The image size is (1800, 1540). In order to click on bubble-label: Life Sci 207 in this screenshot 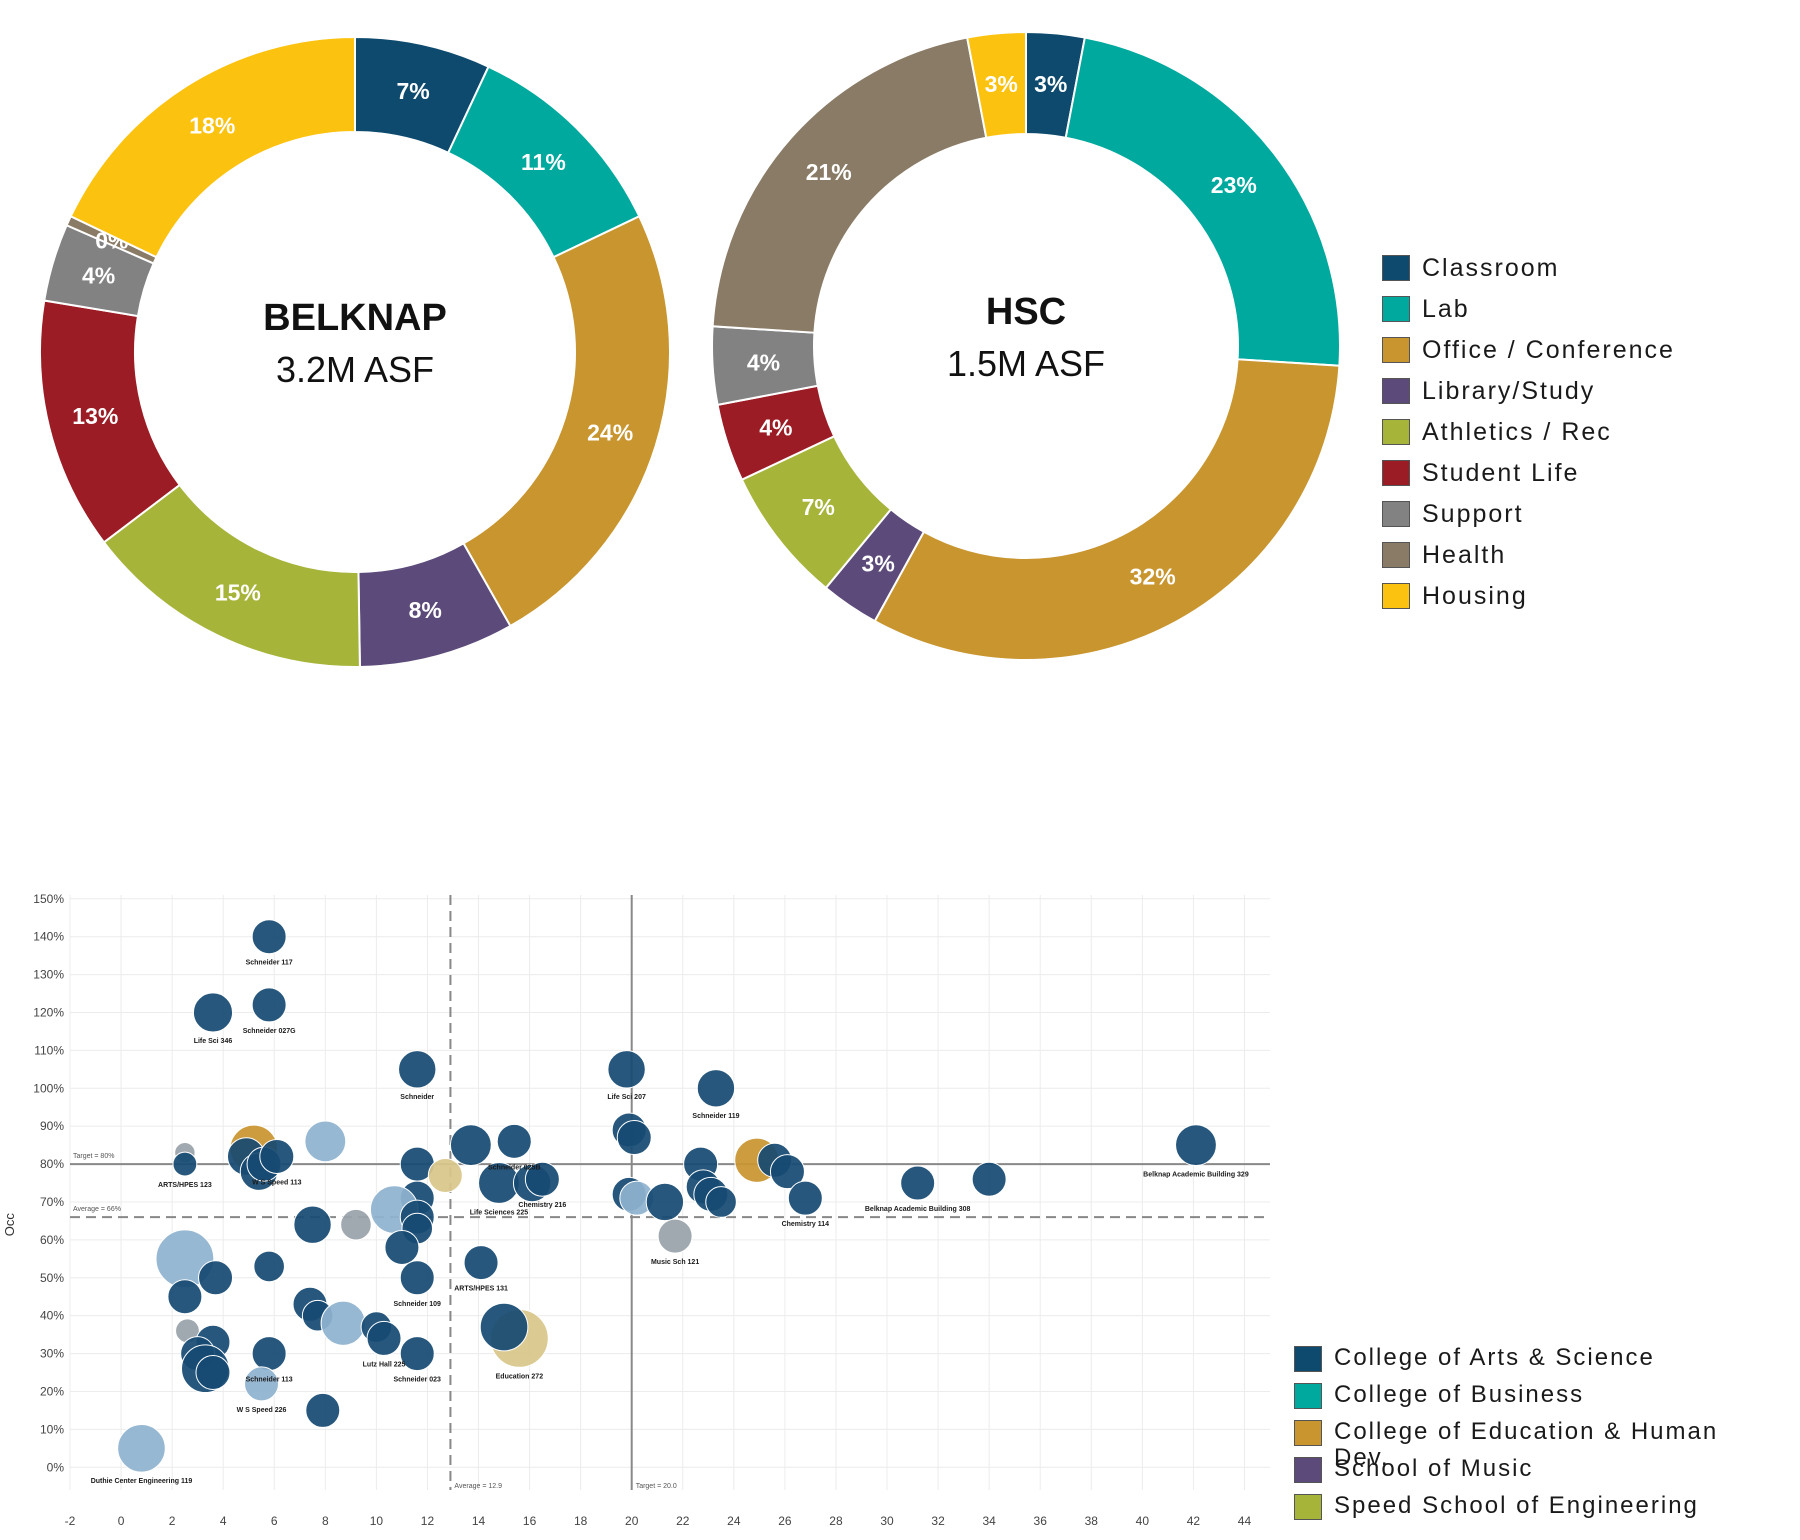, I will do `click(626, 1097)`.